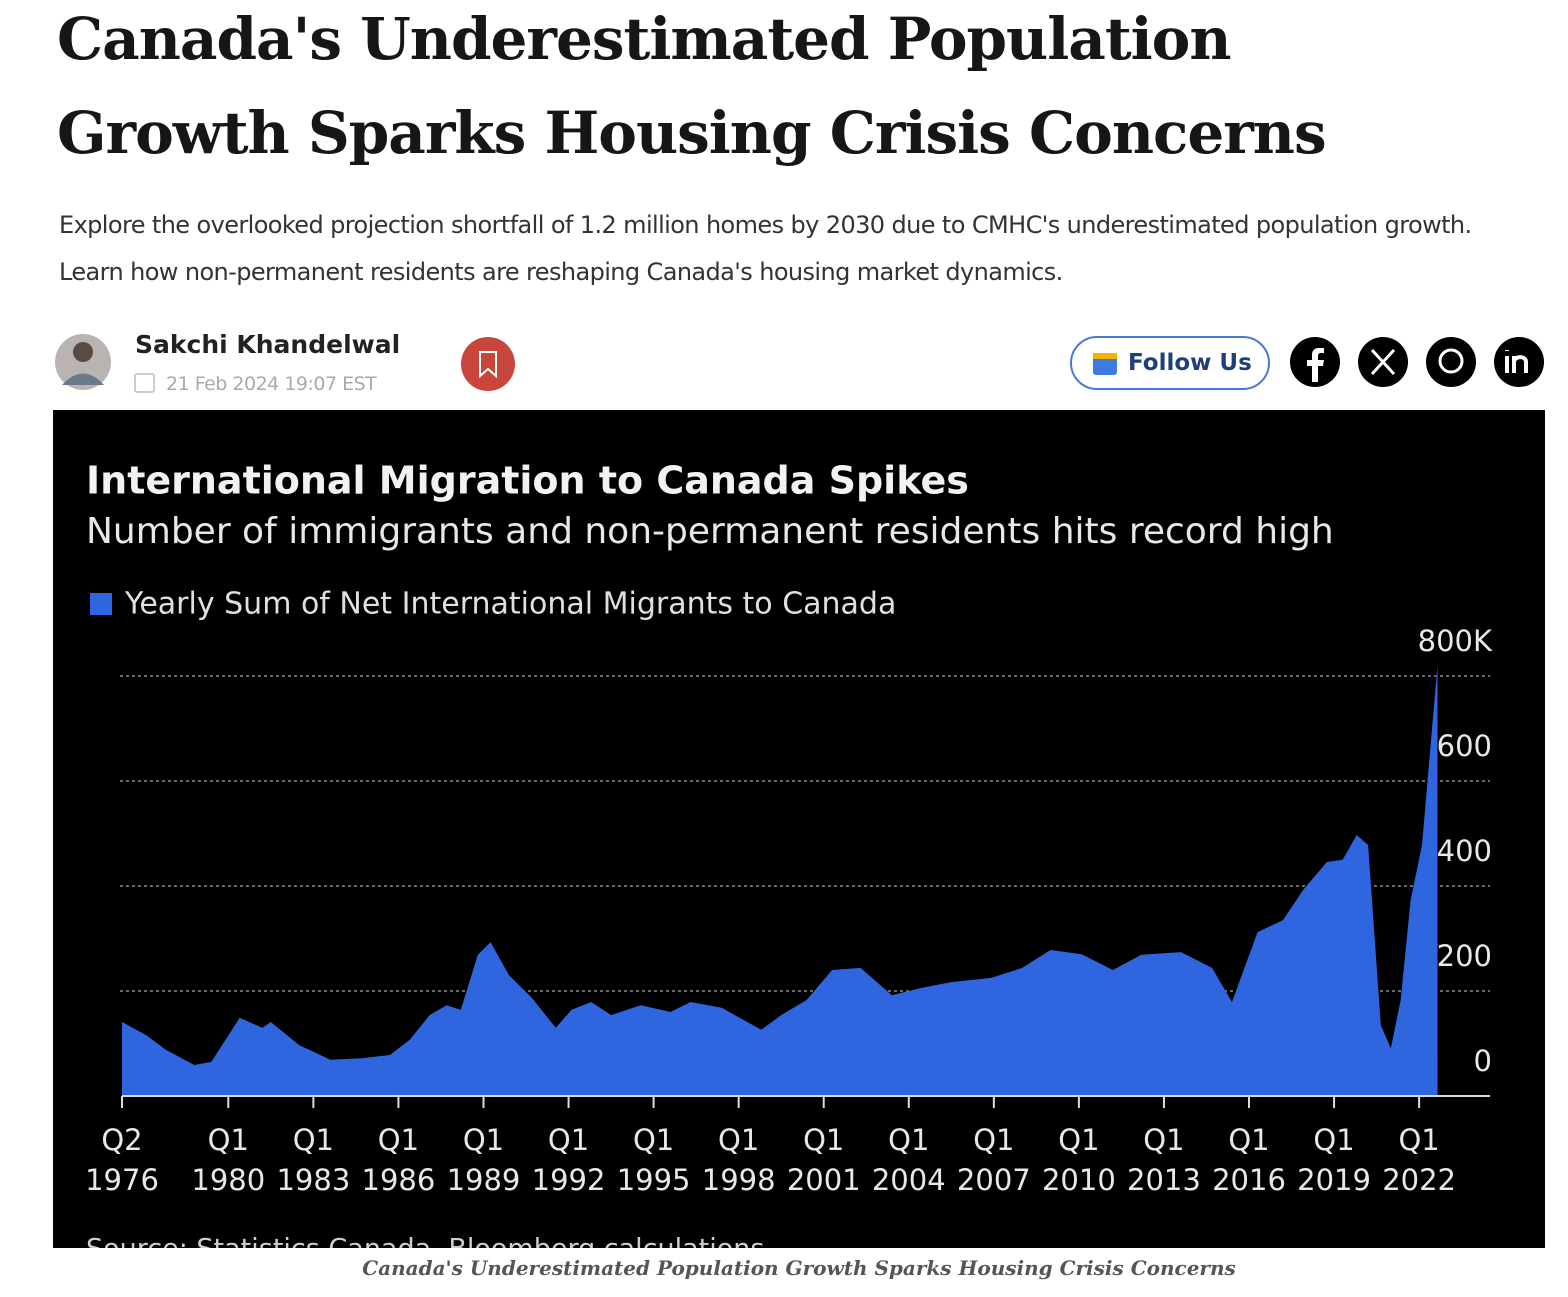 The height and width of the screenshot is (1297, 1568). What do you see at coordinates (1190, 363) in the screenshot?
I see `follow-label: Follow Us` at bounding box center [1190, 363].